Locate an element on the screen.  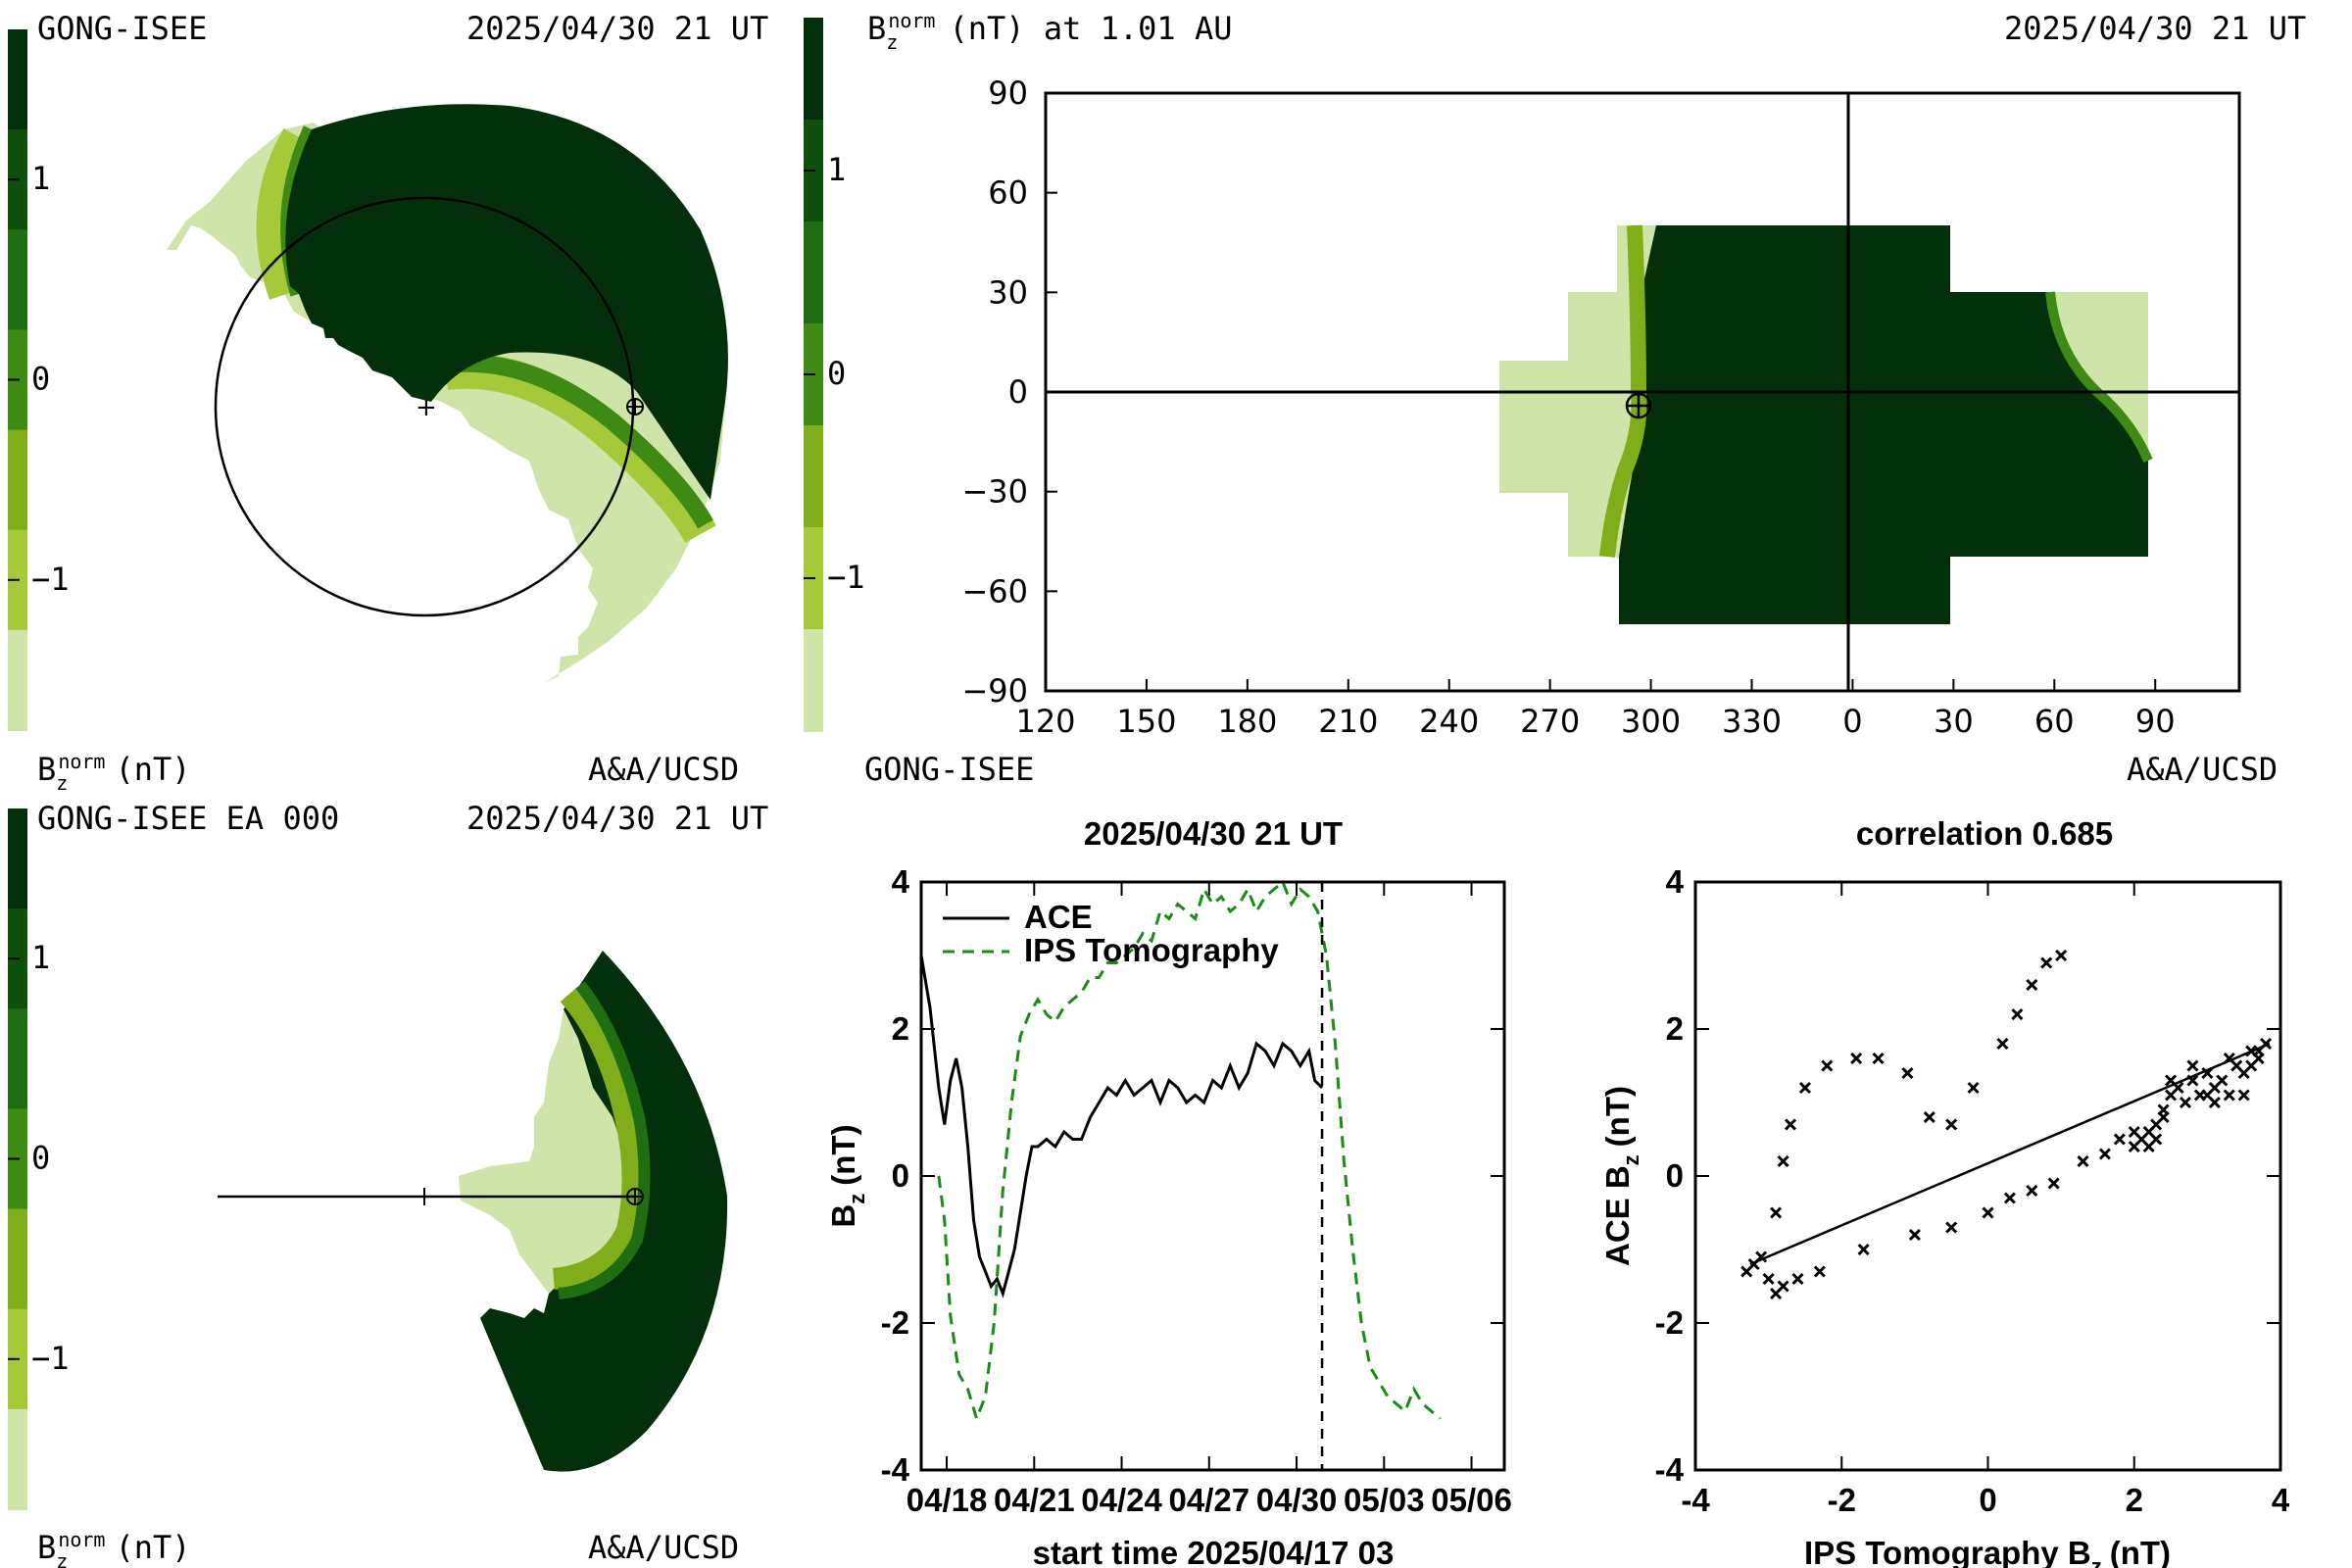
colorbar-tick-label: 1 is located at coordinates (836, 169).